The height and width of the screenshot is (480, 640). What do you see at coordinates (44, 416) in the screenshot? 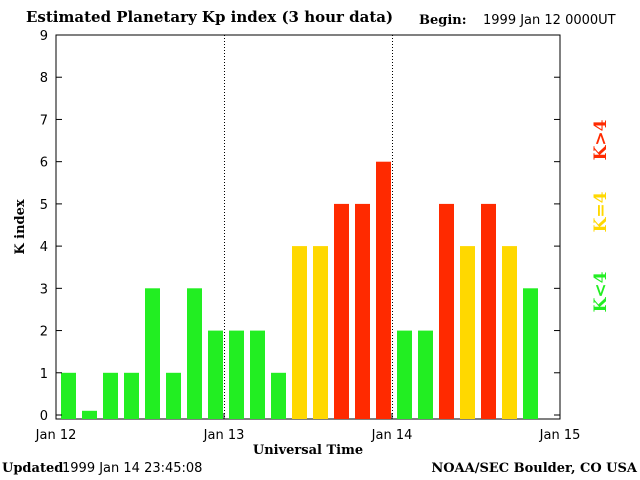
I see `y-tick-label-0: 0` at bounding box center [44, 416].